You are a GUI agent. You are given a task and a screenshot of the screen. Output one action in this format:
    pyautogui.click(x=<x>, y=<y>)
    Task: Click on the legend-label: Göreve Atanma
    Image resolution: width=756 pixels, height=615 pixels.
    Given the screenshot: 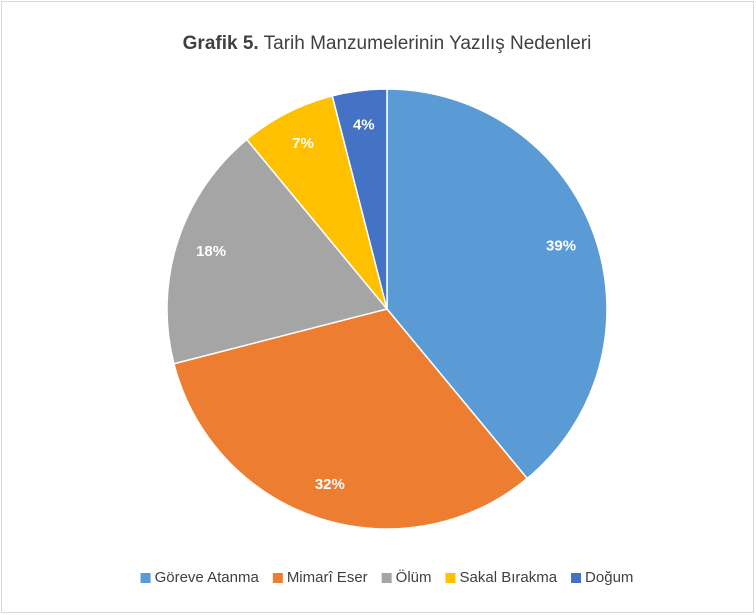 What is the action you would take?
    pyautogui.click(x=207, y=577)
    